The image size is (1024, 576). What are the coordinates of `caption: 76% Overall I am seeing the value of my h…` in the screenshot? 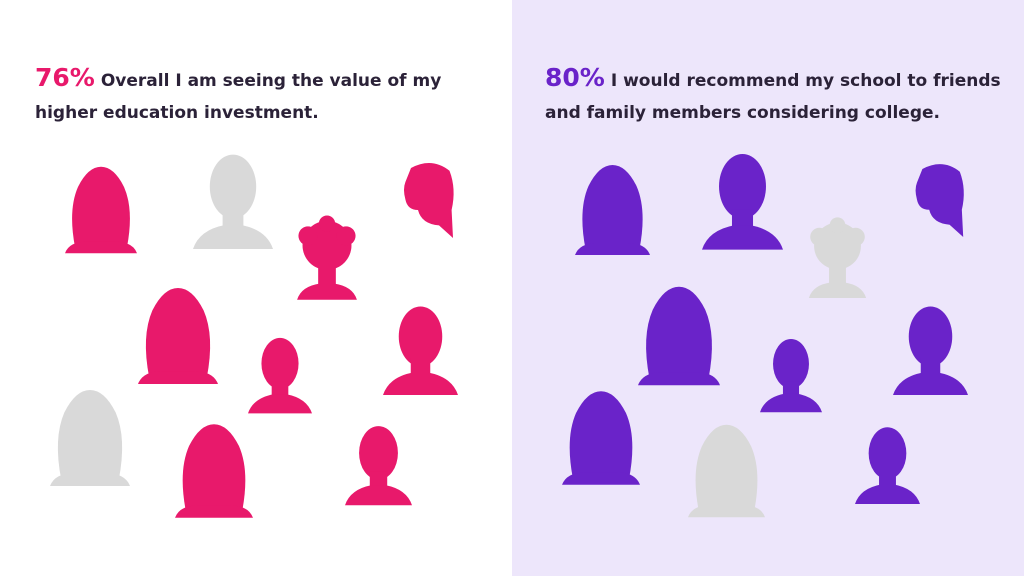 It's located at (240, 95).